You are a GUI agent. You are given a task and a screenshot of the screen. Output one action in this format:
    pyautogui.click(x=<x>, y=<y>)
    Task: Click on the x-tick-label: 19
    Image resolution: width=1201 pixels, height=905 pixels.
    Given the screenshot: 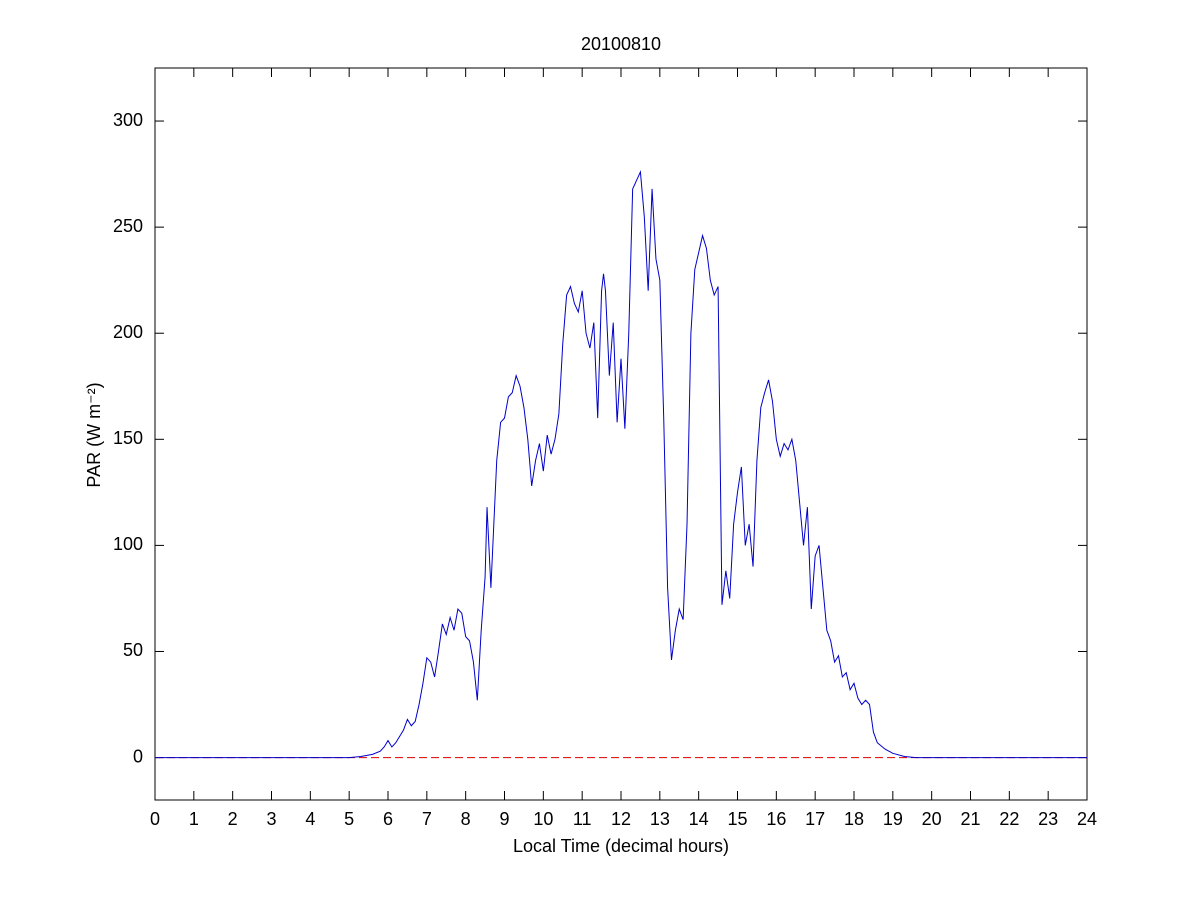 What is the action you would take?
    pyautogui.click(x=893, y=819)
    